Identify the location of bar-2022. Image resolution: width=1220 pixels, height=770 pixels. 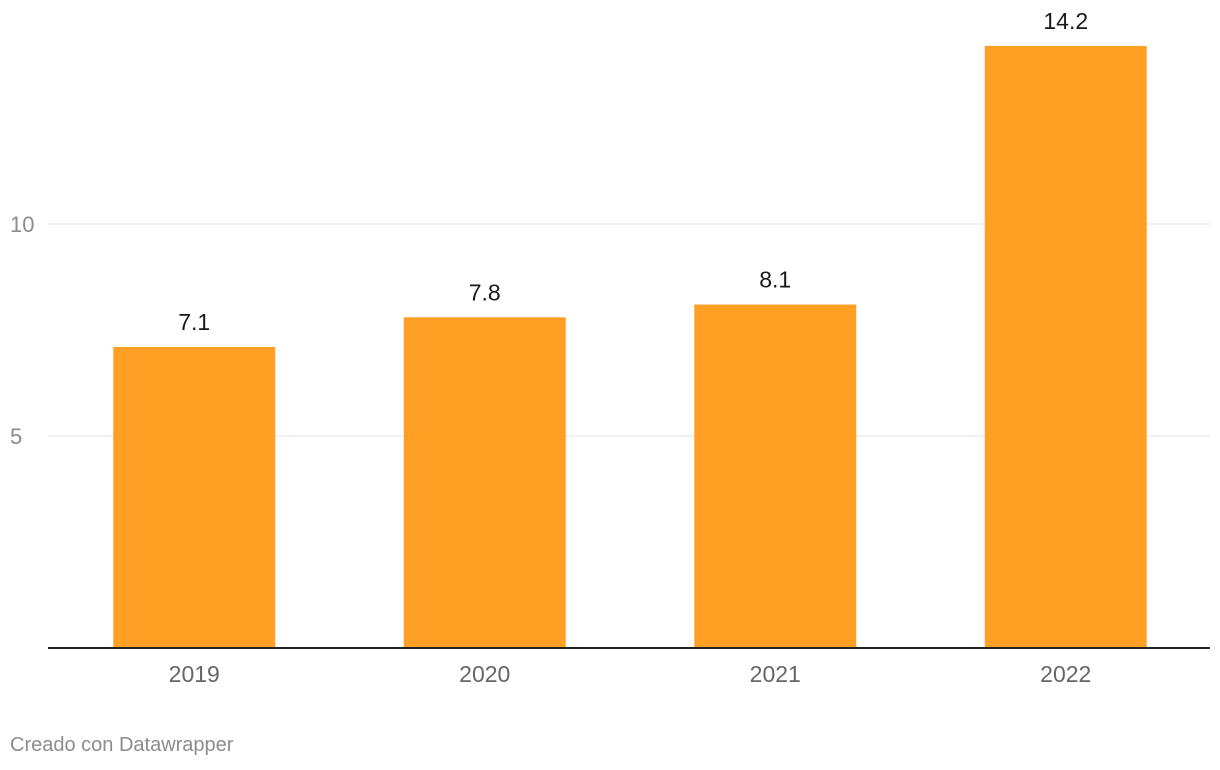
(1065, 347).